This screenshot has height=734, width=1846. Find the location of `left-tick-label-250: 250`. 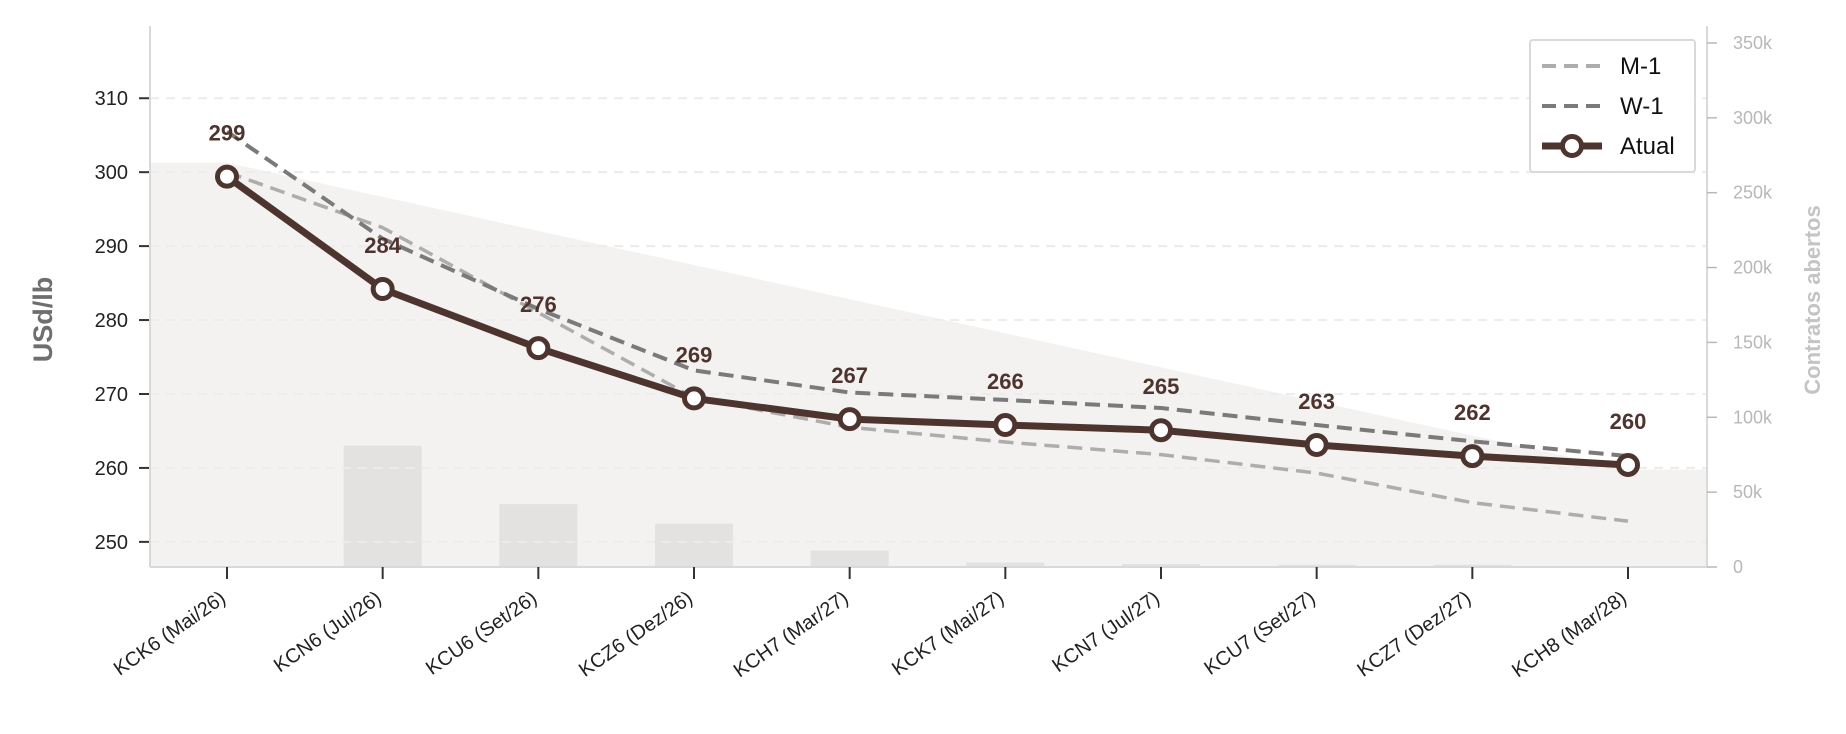

left-tick-label-250: 250 is located at coordinates (111, 543).